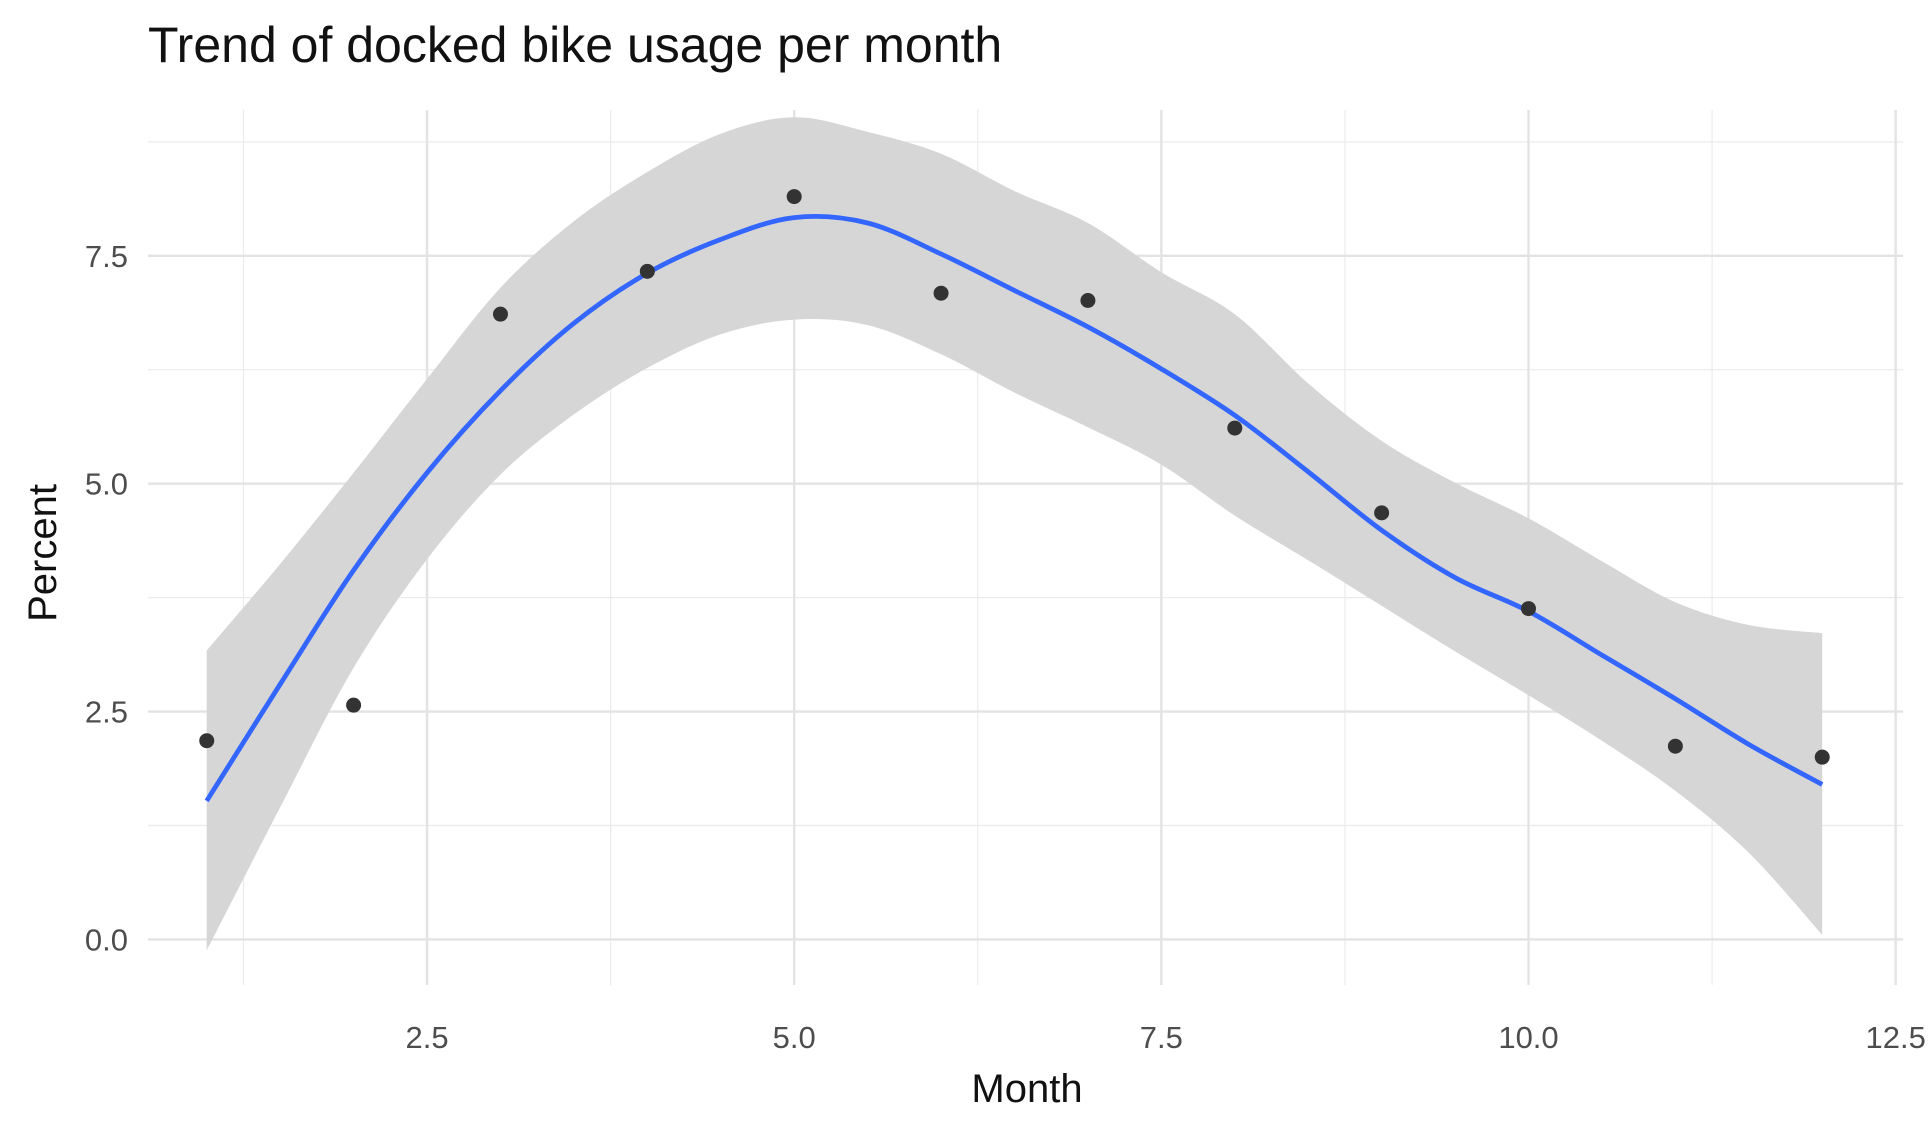 Image resolution: width=1928 pixels, height=1134 pixels. Describe the element at coordinates (43, 553) in the screenshot. I see `y-axis-title: Percent` at that location.